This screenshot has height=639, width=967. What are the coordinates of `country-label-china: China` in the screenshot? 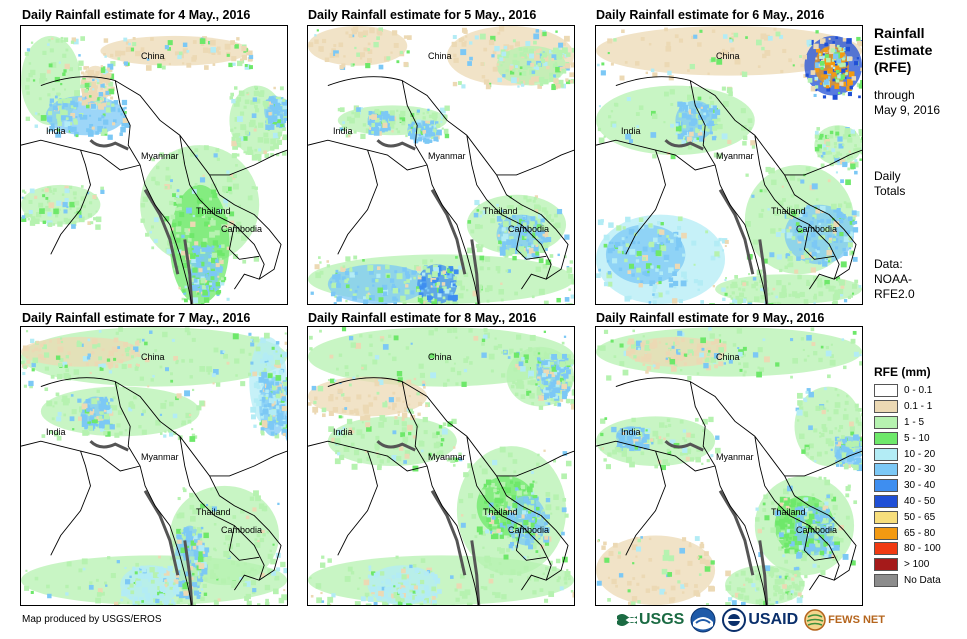 It's located at (153, 56).